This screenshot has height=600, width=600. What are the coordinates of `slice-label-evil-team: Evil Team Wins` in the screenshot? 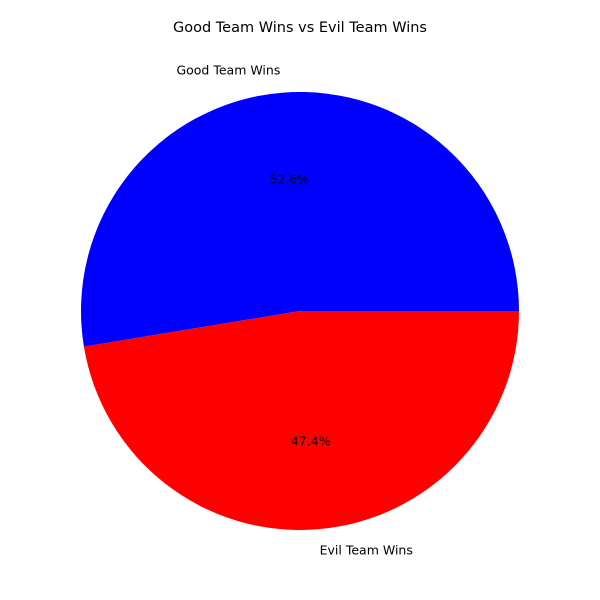 It's located at (366, 550).